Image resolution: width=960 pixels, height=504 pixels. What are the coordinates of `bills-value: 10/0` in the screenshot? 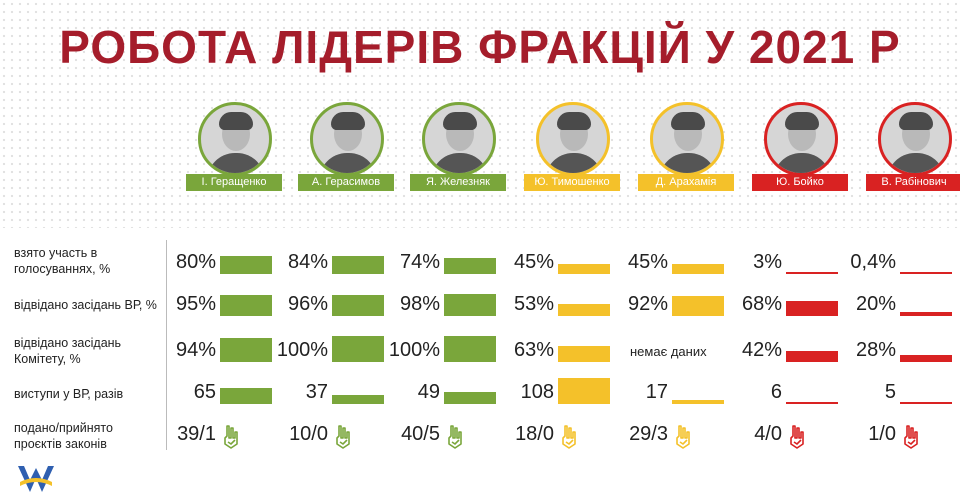 It's located at (308, 434).